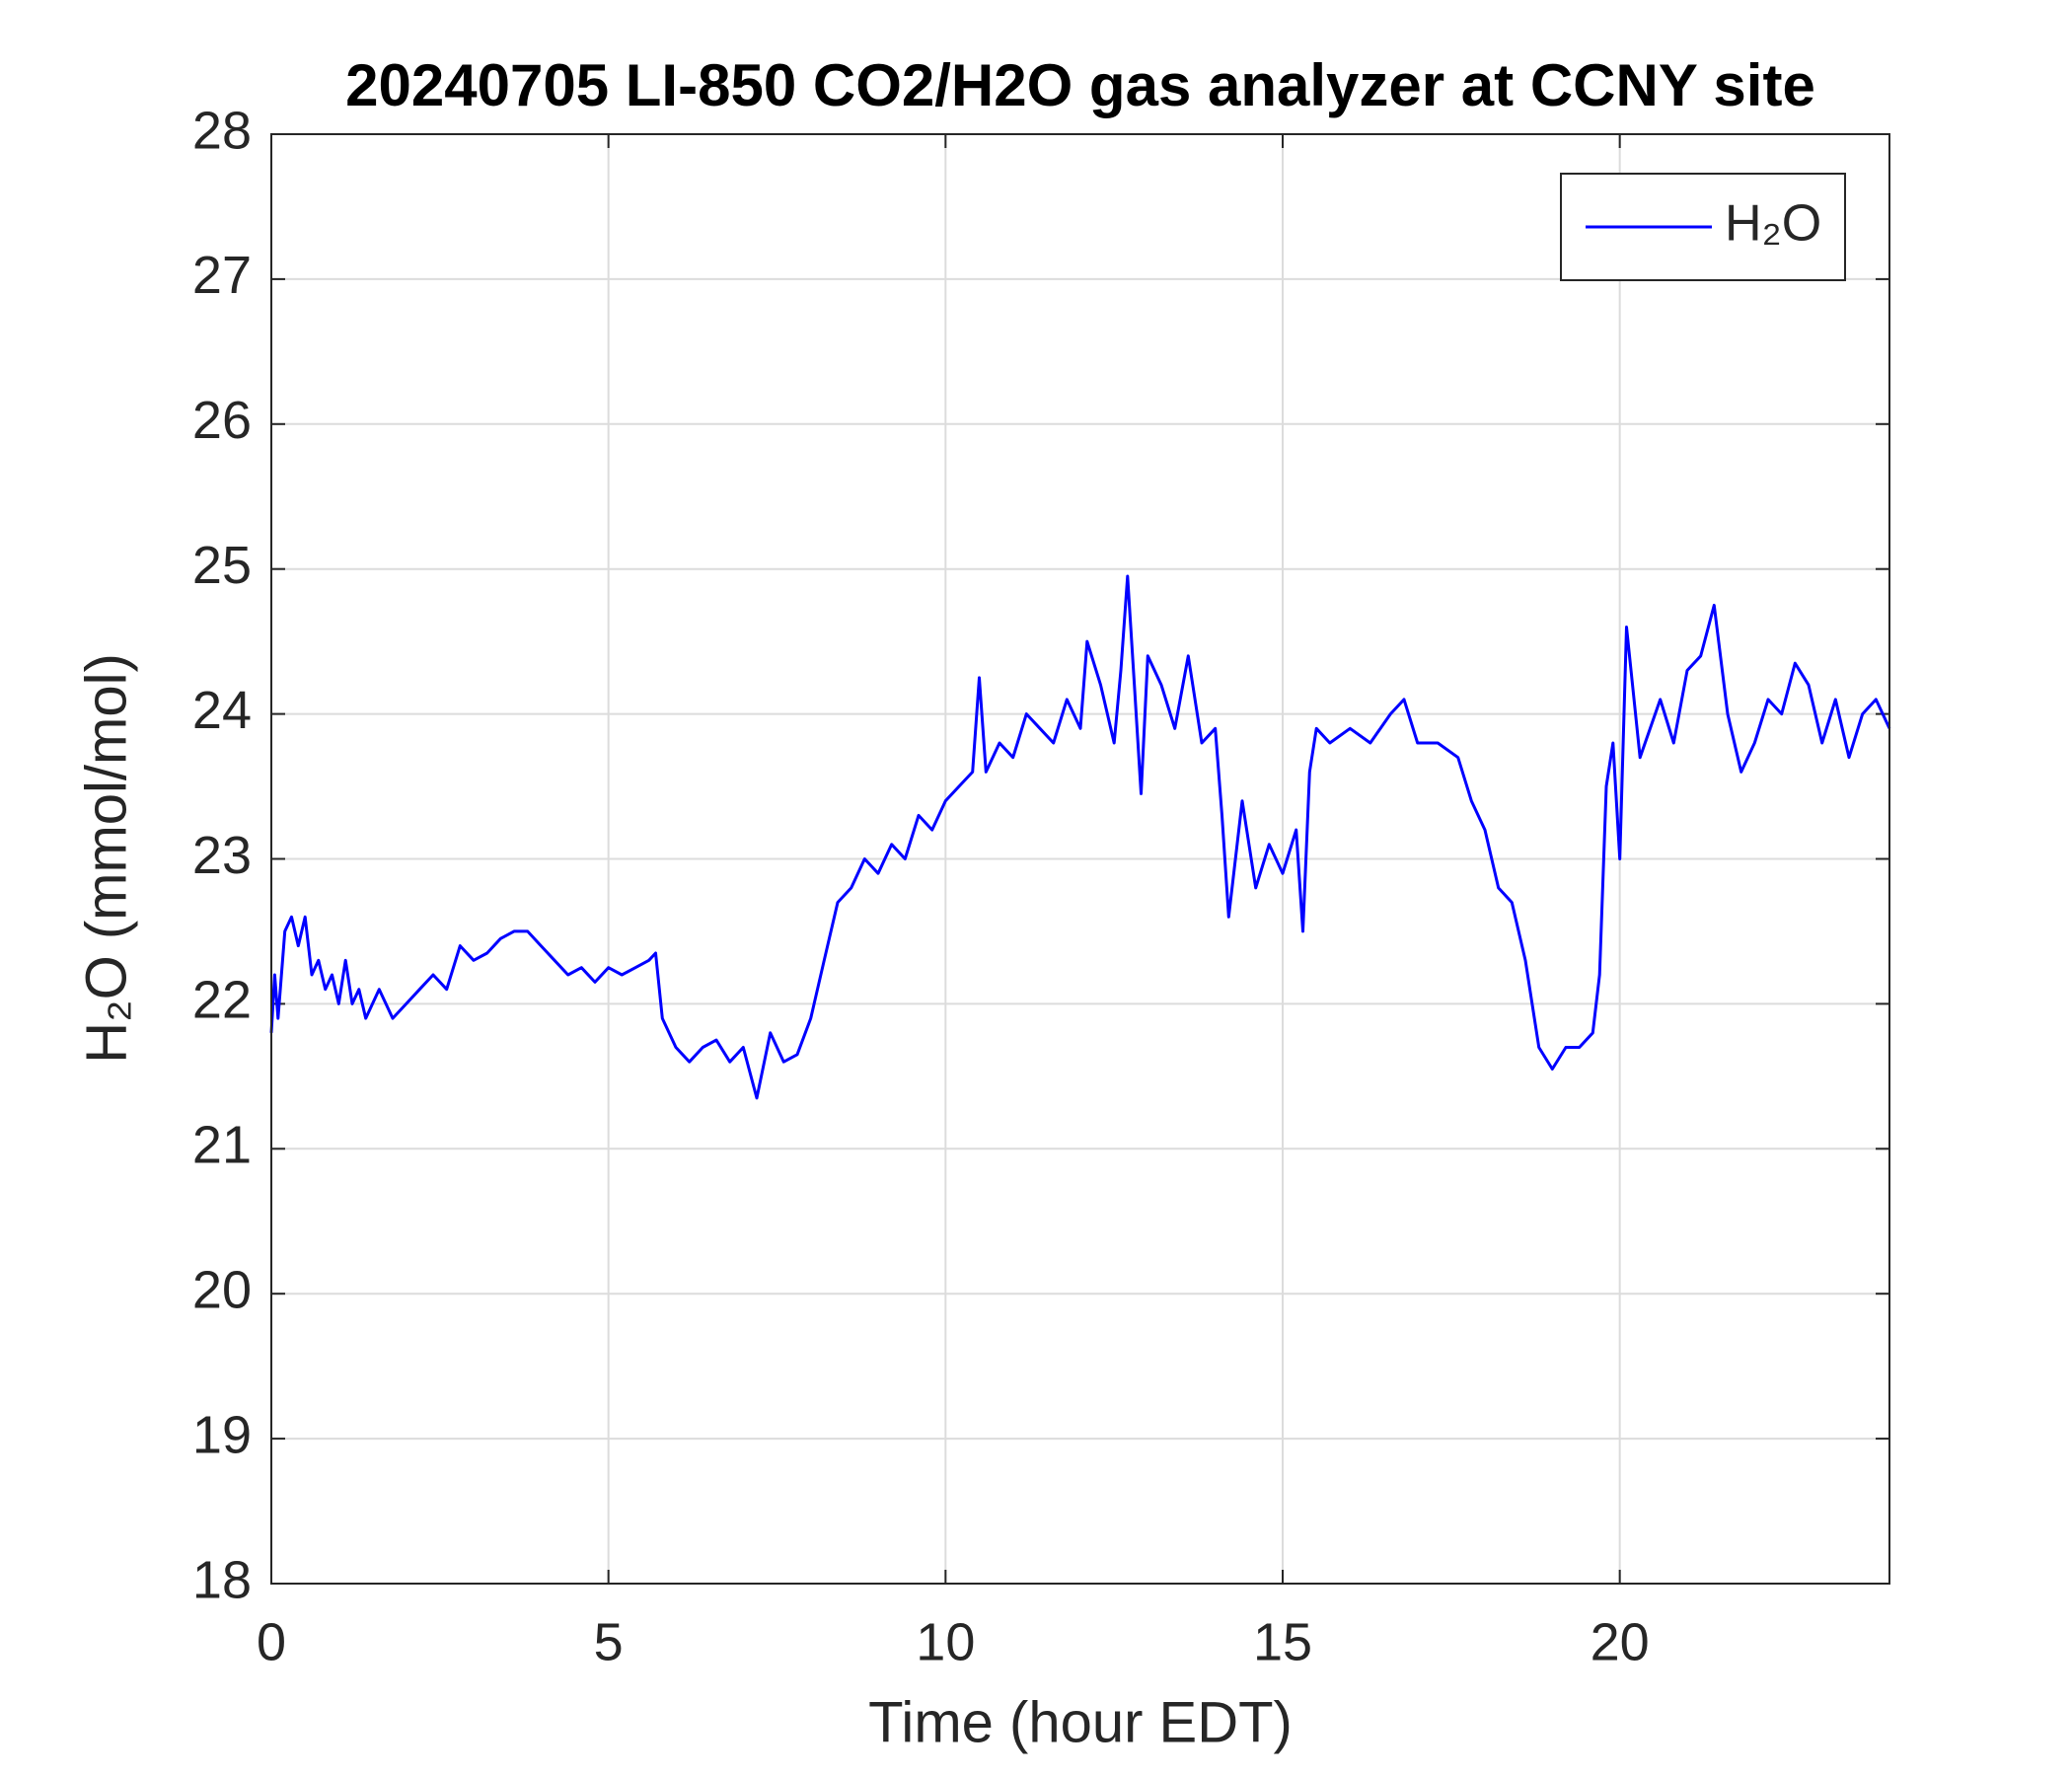 The image size is (2072, 1776). Describe the element at coordinates (1081, 1722) in the screenshot. I see `x-axis-label: Time (hour EDT)` at that location.